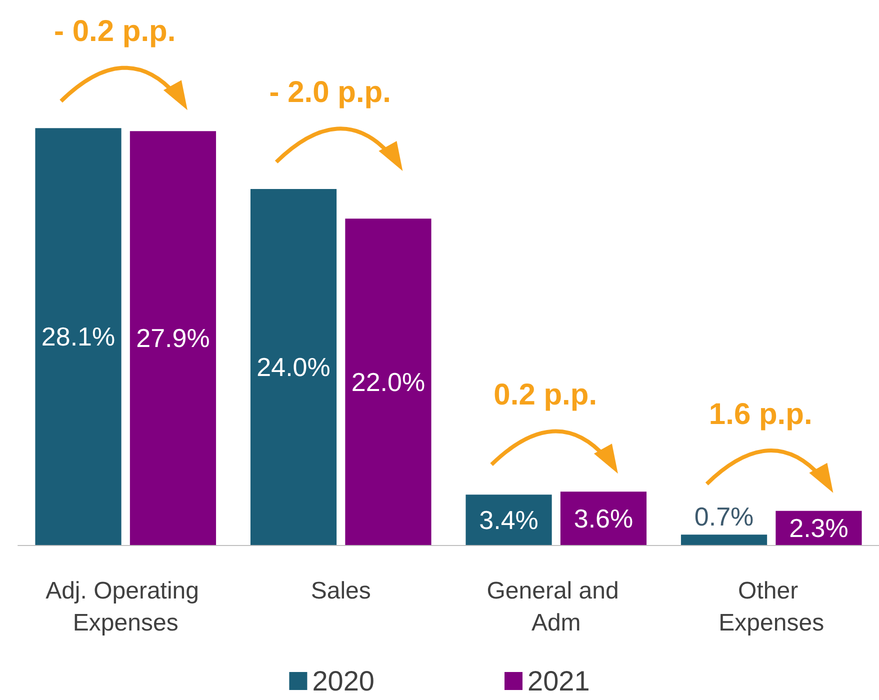 The width and height of the screenshot is (879, 700). Describe the element at coordinates (330, 92) in the screenshot. I see `text: - 2.0 p.p.` at that location.